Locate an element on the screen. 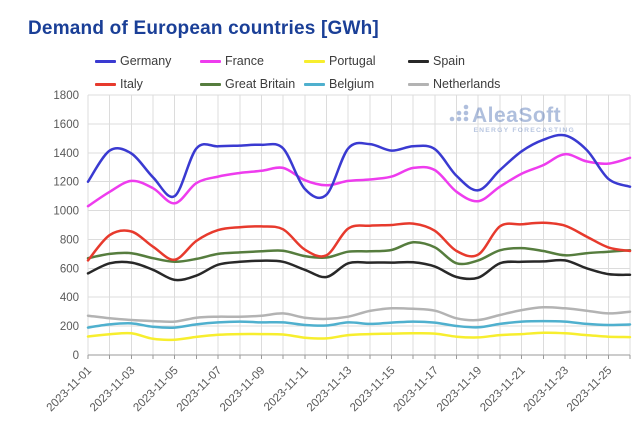 The width and height of the screenshot is (640, 445). y-axis-label: 800 is located at coordinates (69, 240).